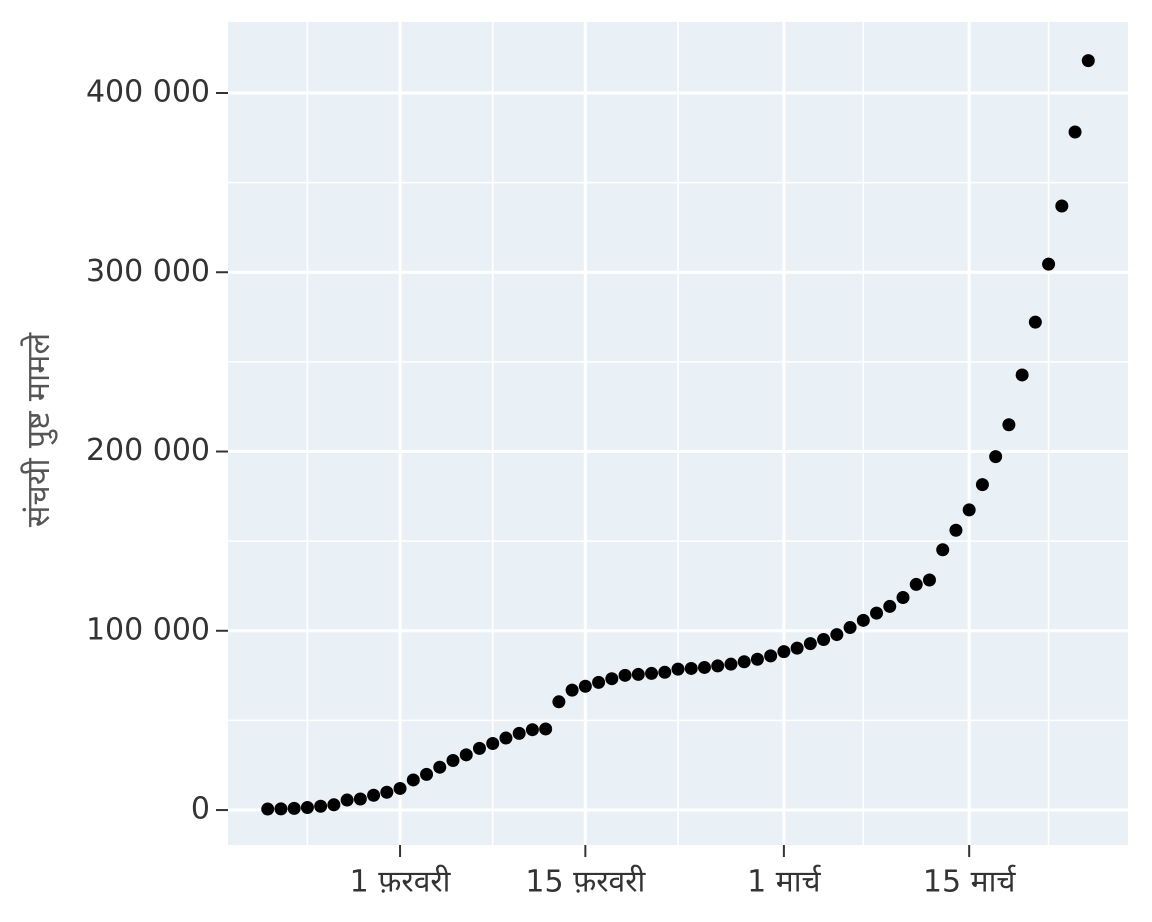 Image resolution: width=1152 pixels, height=922 pixels. I want to click on x-tick-label: 1 फ़रवरी, so click(401, 882).